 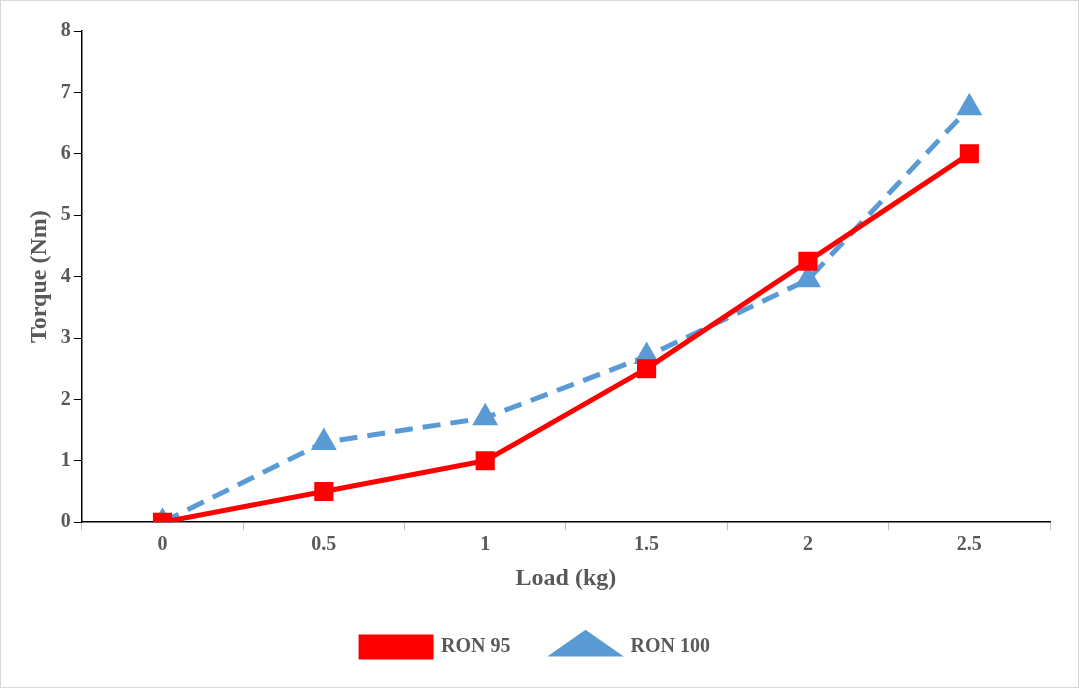 What do you see at coordinates (647, 543) in the screenshot?
I see `x-tick-label: 1.5` at bounding box center [647, 543].